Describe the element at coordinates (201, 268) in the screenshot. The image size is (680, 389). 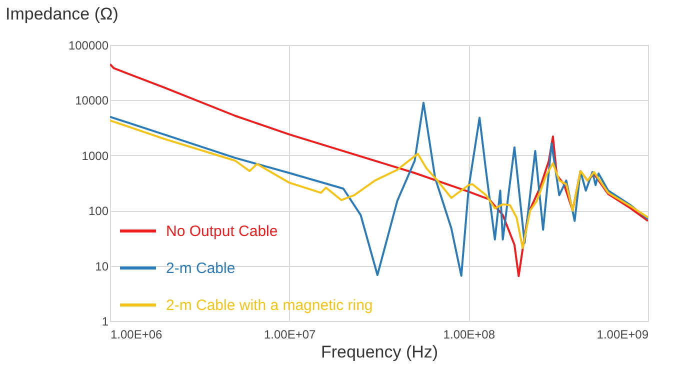
I see `legend-label: 2-m Cable` at that location.